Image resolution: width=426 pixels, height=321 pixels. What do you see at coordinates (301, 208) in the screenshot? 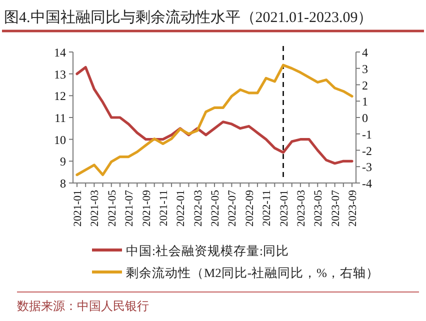
I see `x-tick-label: 2023-03` at bounding box center [301, 208].